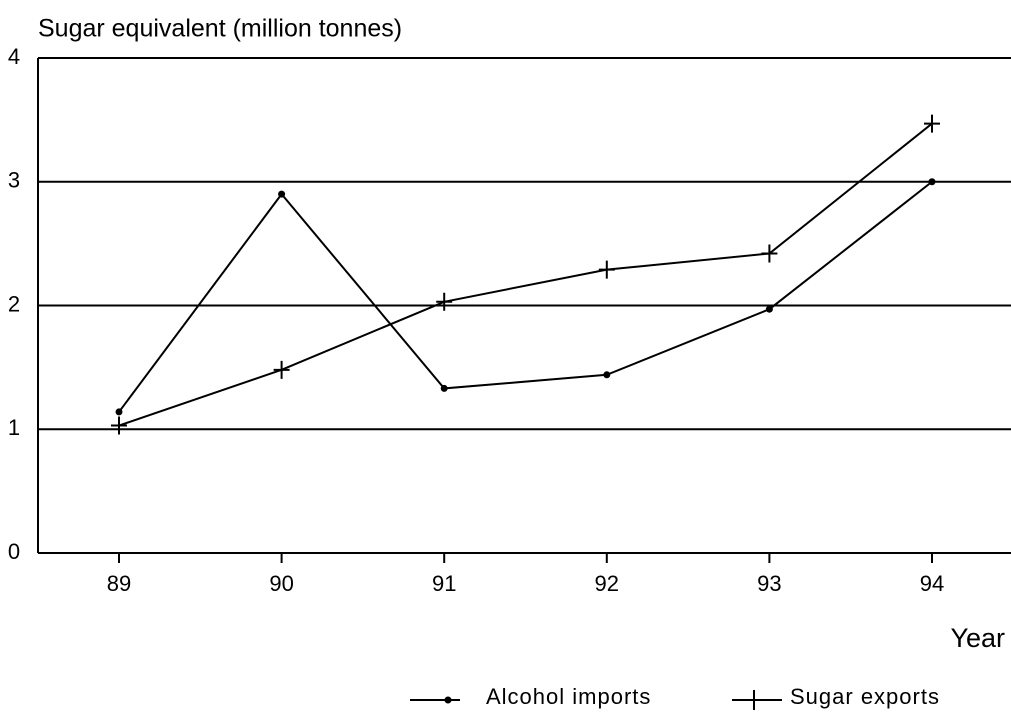  What do you see at coordinates (14, 427) in the screenshot?
I see `y-tick-label: 1` at bounding box center [14, 427].